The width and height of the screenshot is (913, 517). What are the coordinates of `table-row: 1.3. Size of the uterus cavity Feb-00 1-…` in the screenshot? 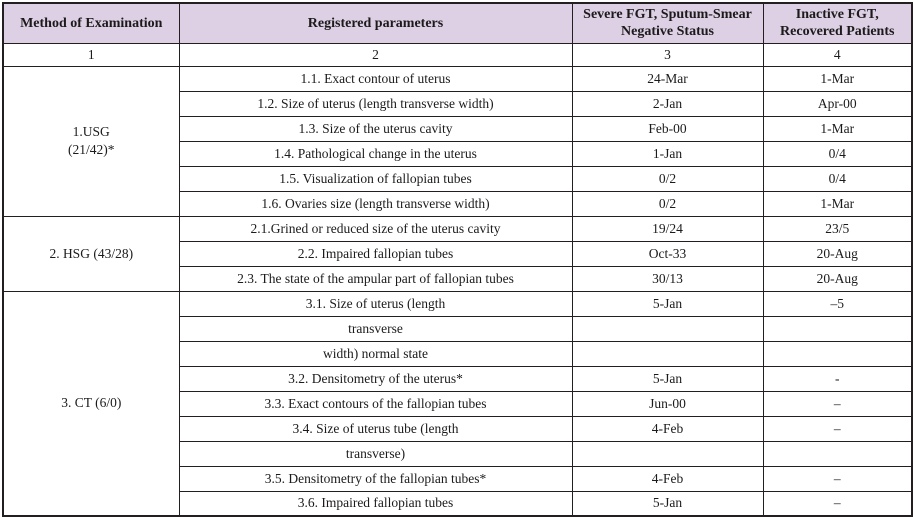 It's located at (458, 128).